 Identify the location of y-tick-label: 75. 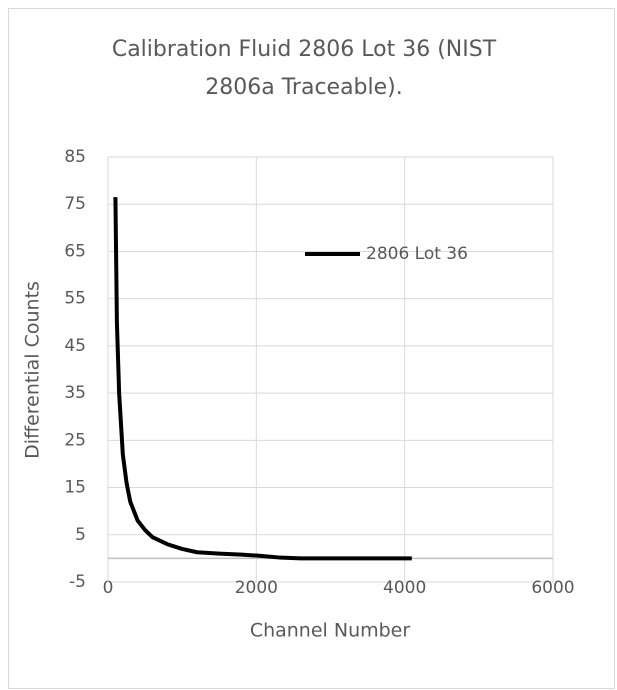
(75, 204).